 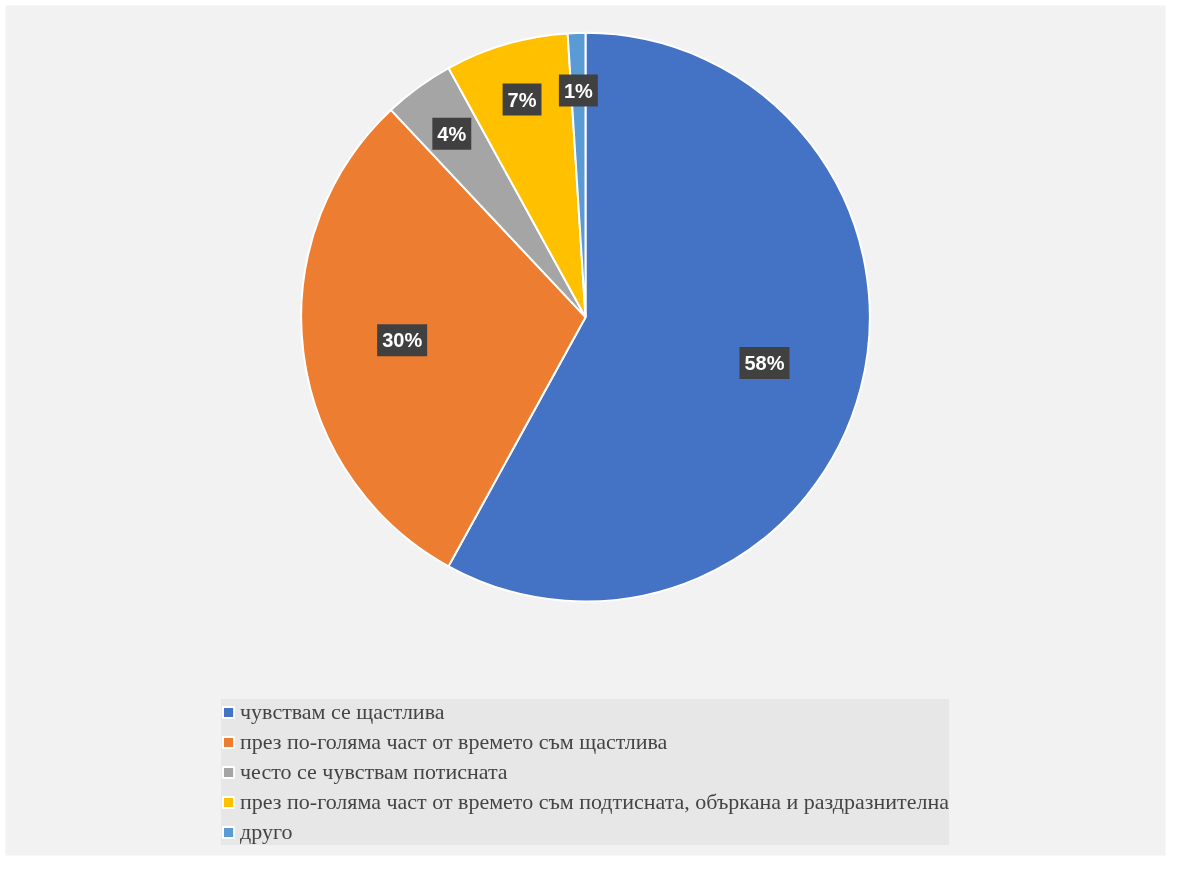 What do you see at coordinates (764, 362) in the screenshot?
I see `data-label: 58%` at bounding box center [764, 362].